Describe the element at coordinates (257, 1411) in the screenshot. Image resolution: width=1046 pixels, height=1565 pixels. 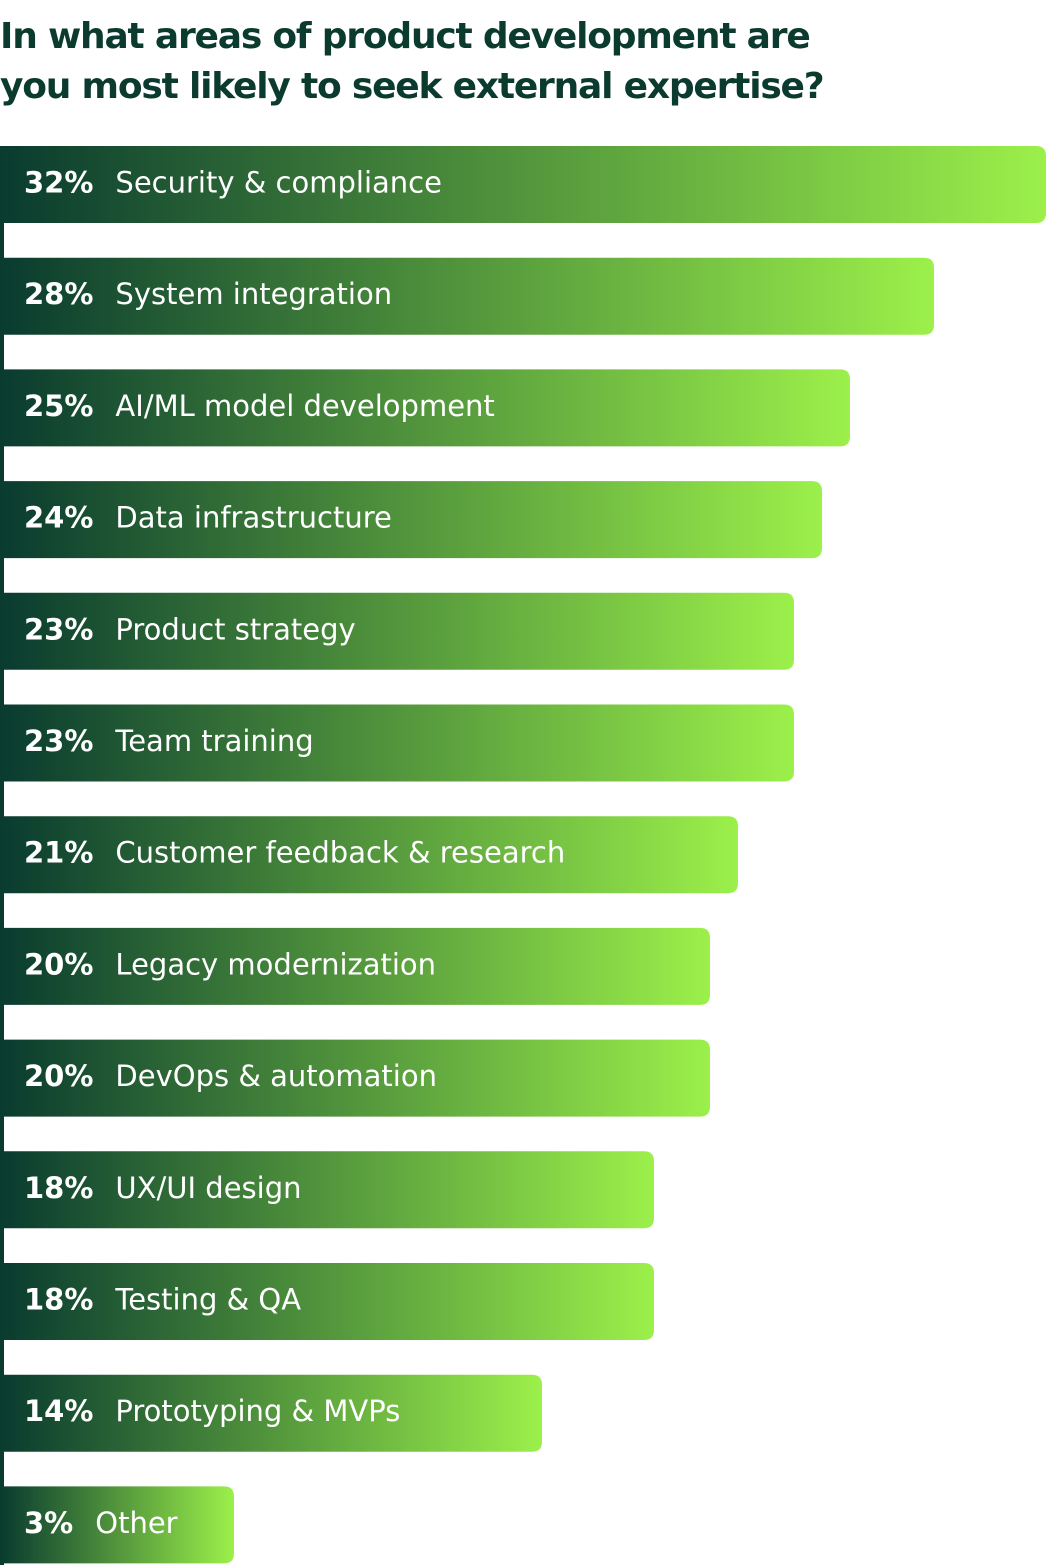
I see `category-label: Prototyping & MVPs` at that location.